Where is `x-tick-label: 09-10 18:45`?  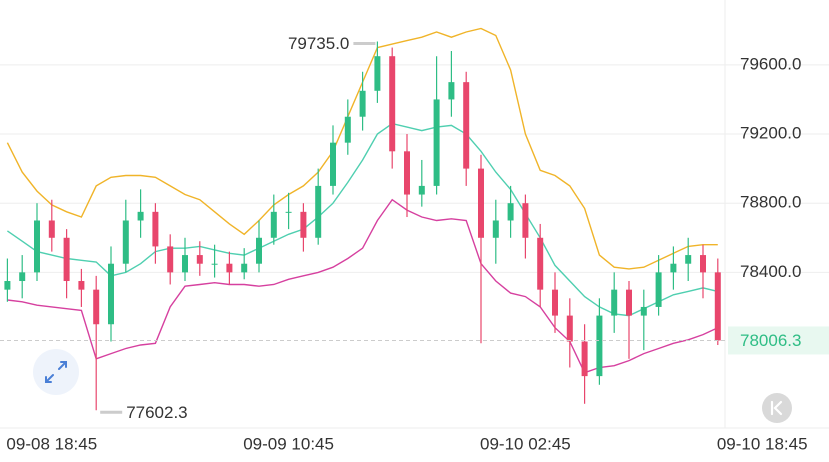
x-tick-label: 09-10 18:45 is located at coordinates (762, 443).